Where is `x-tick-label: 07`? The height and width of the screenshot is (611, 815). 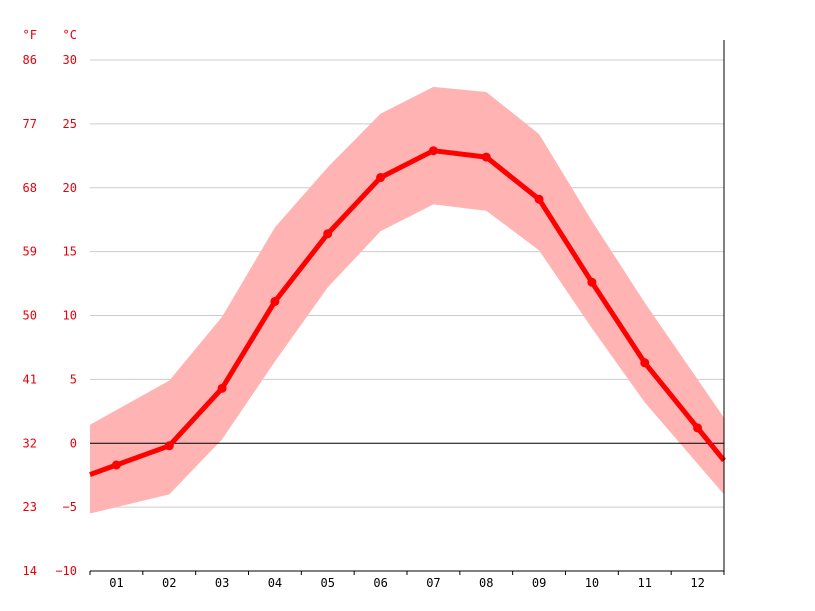 x-tick-label: 07 is located at coordinates (433, 583).